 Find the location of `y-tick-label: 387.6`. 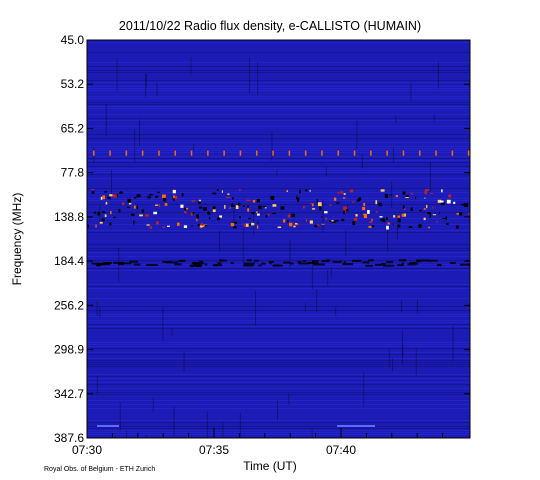

y-tick-label: 387.6 is located at coordinates (69, 438).